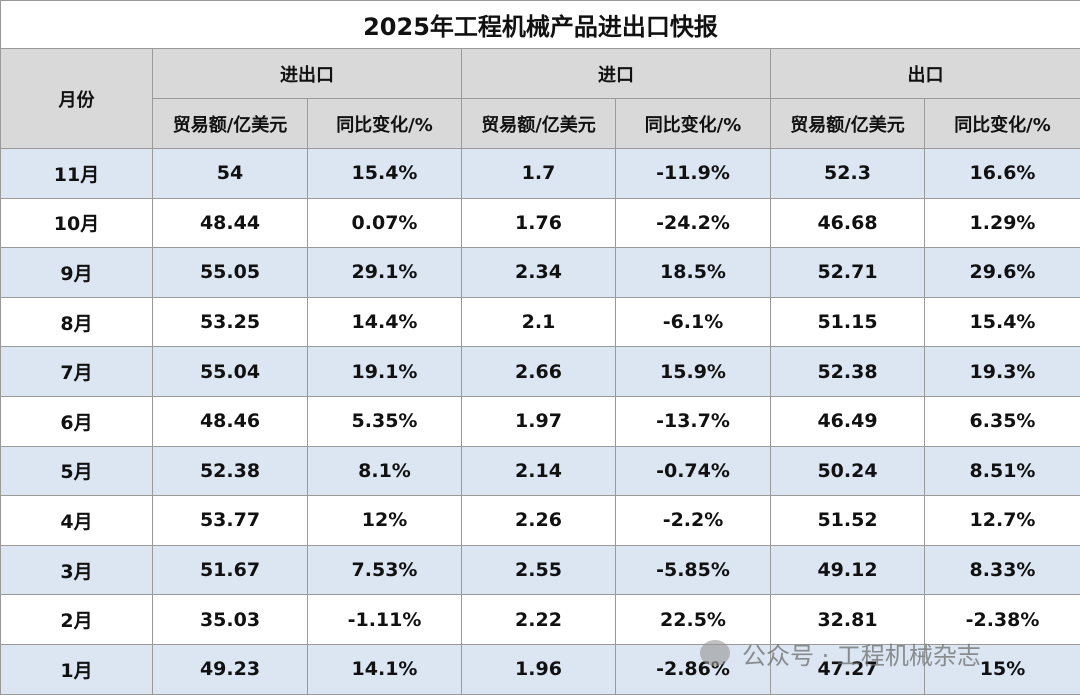 The width and height of the screenshot is (1080, 695). I want to click on value-cell: 1.97, so click(539, 421).